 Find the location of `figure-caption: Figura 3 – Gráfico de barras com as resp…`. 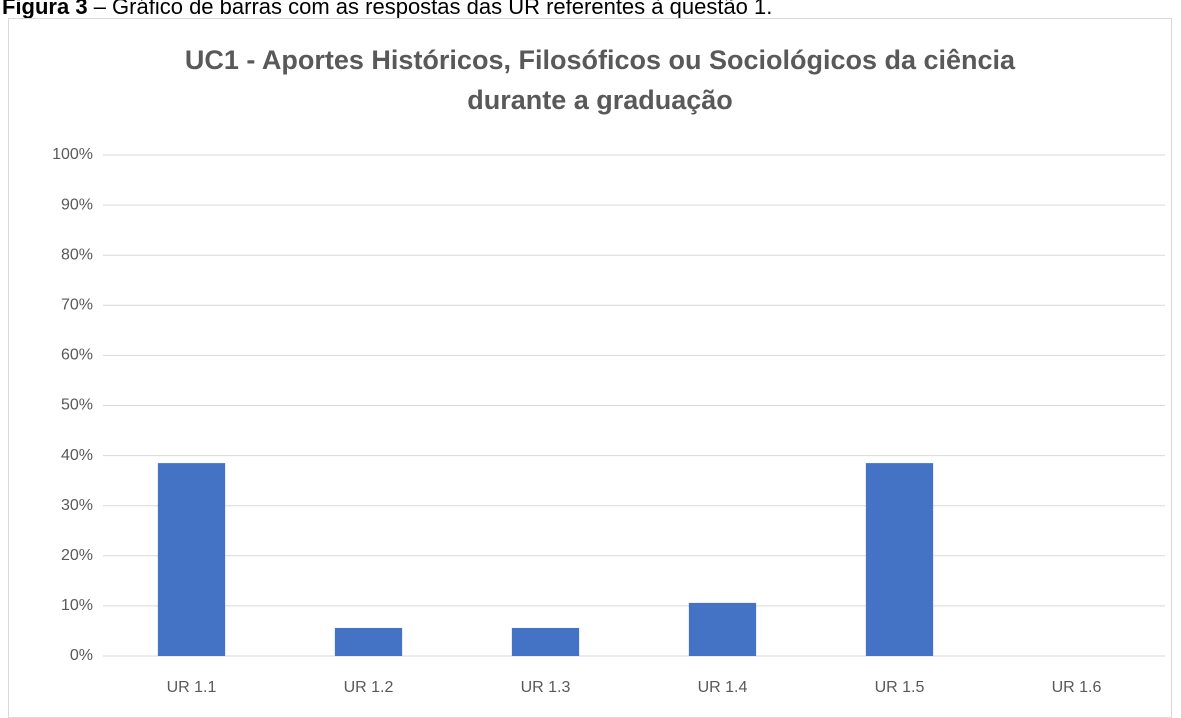

figure-caption: Figura 3 – Gráfico de barras com as resp… is located at coordinates (387, 10).